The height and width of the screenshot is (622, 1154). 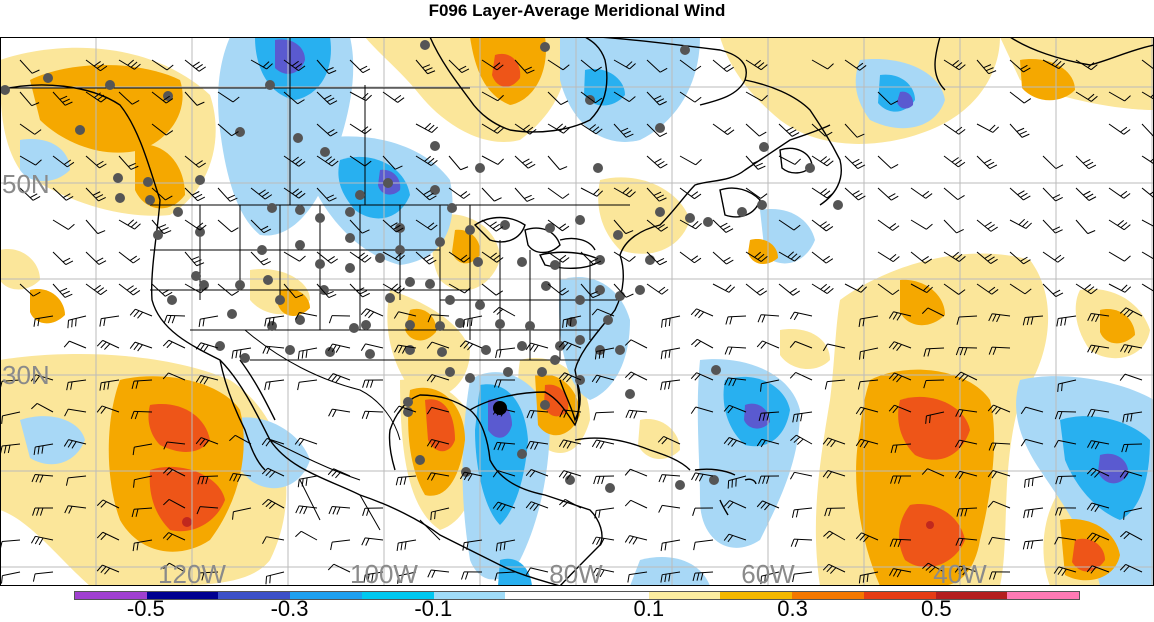 I want to click on colorbar-tick-label: -0.5, so click(x=145, y=608).